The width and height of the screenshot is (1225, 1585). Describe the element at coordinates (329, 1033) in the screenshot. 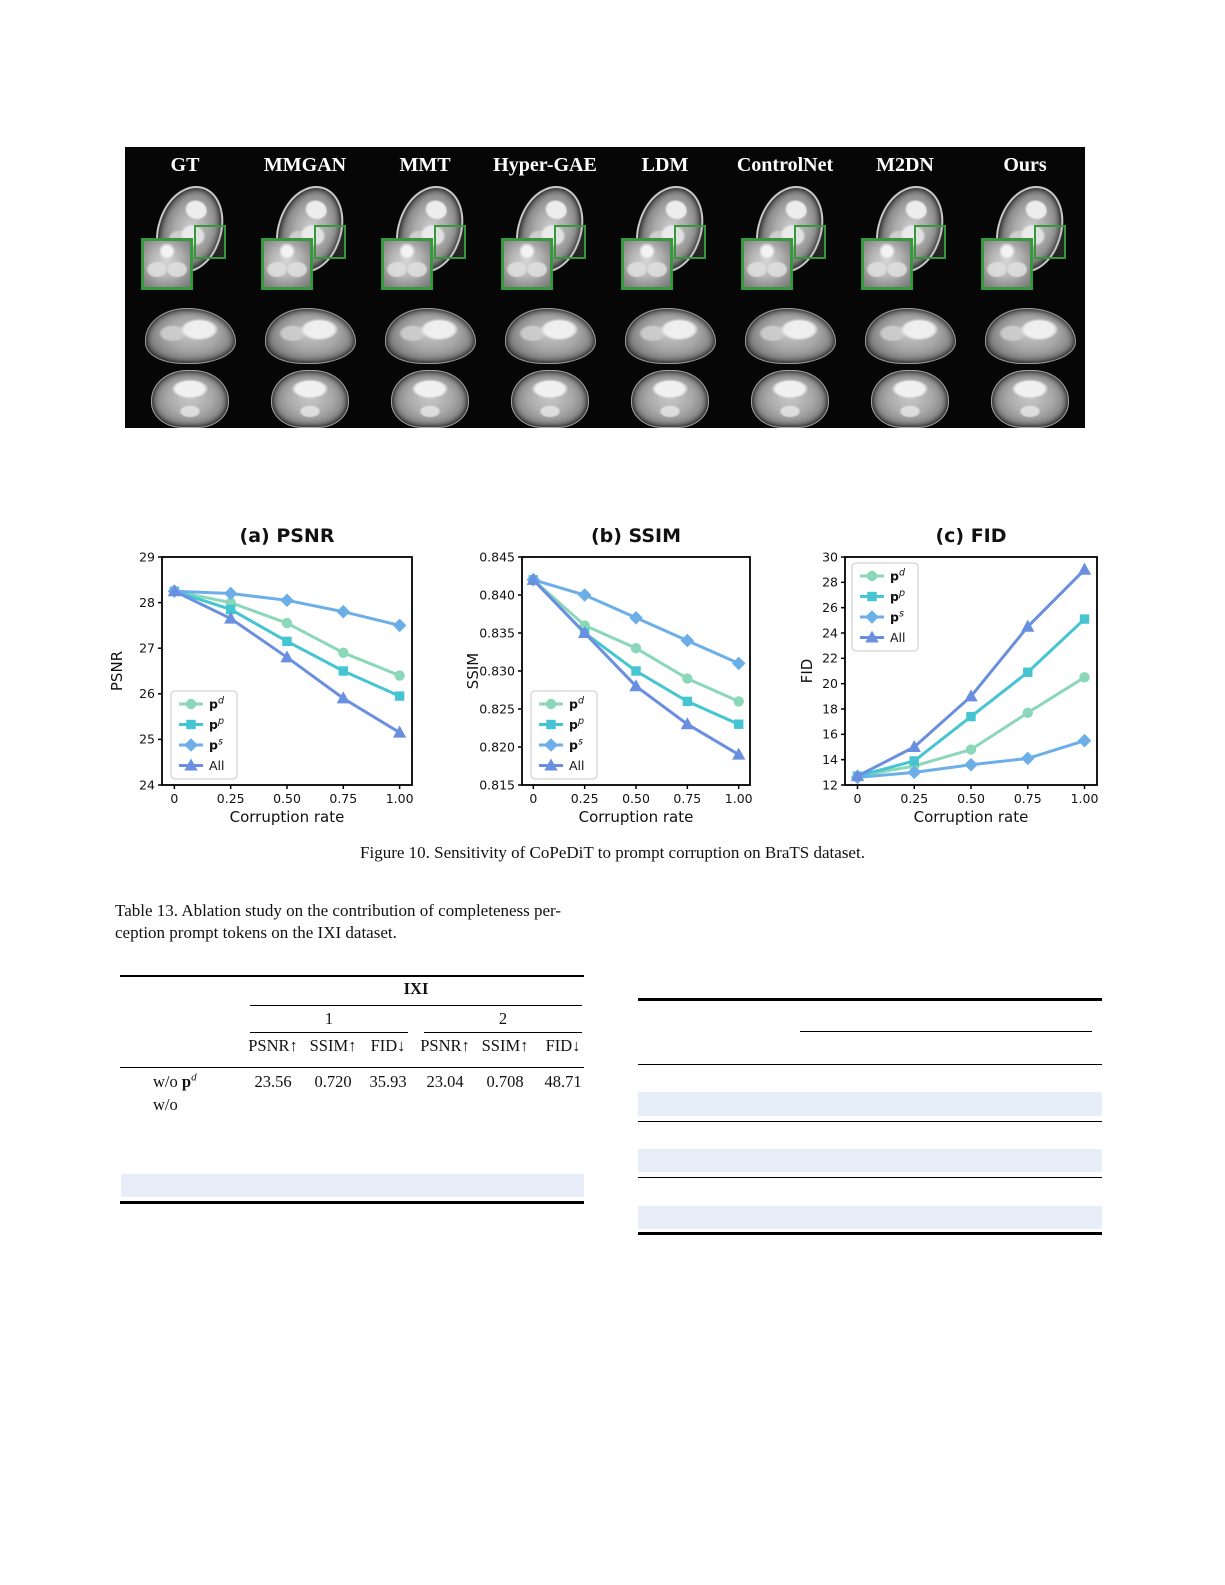

I see `table13-subgroup1-rule` at that location.